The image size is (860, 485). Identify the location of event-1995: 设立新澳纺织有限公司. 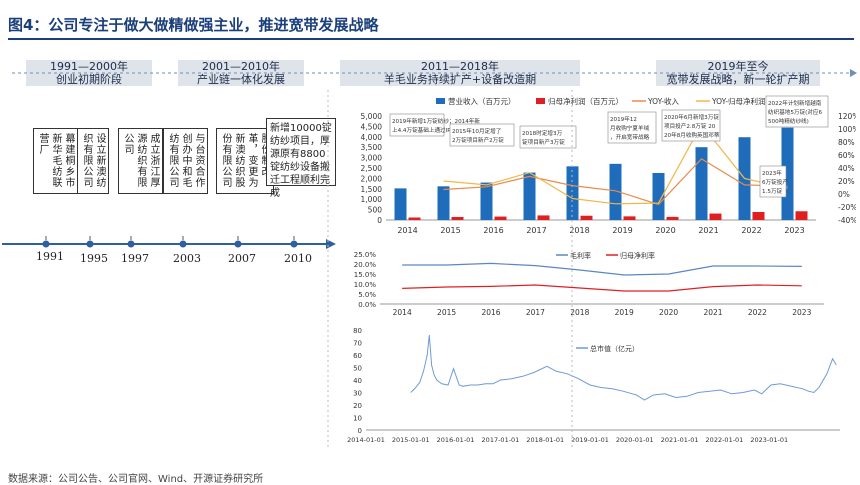
(93, 161).